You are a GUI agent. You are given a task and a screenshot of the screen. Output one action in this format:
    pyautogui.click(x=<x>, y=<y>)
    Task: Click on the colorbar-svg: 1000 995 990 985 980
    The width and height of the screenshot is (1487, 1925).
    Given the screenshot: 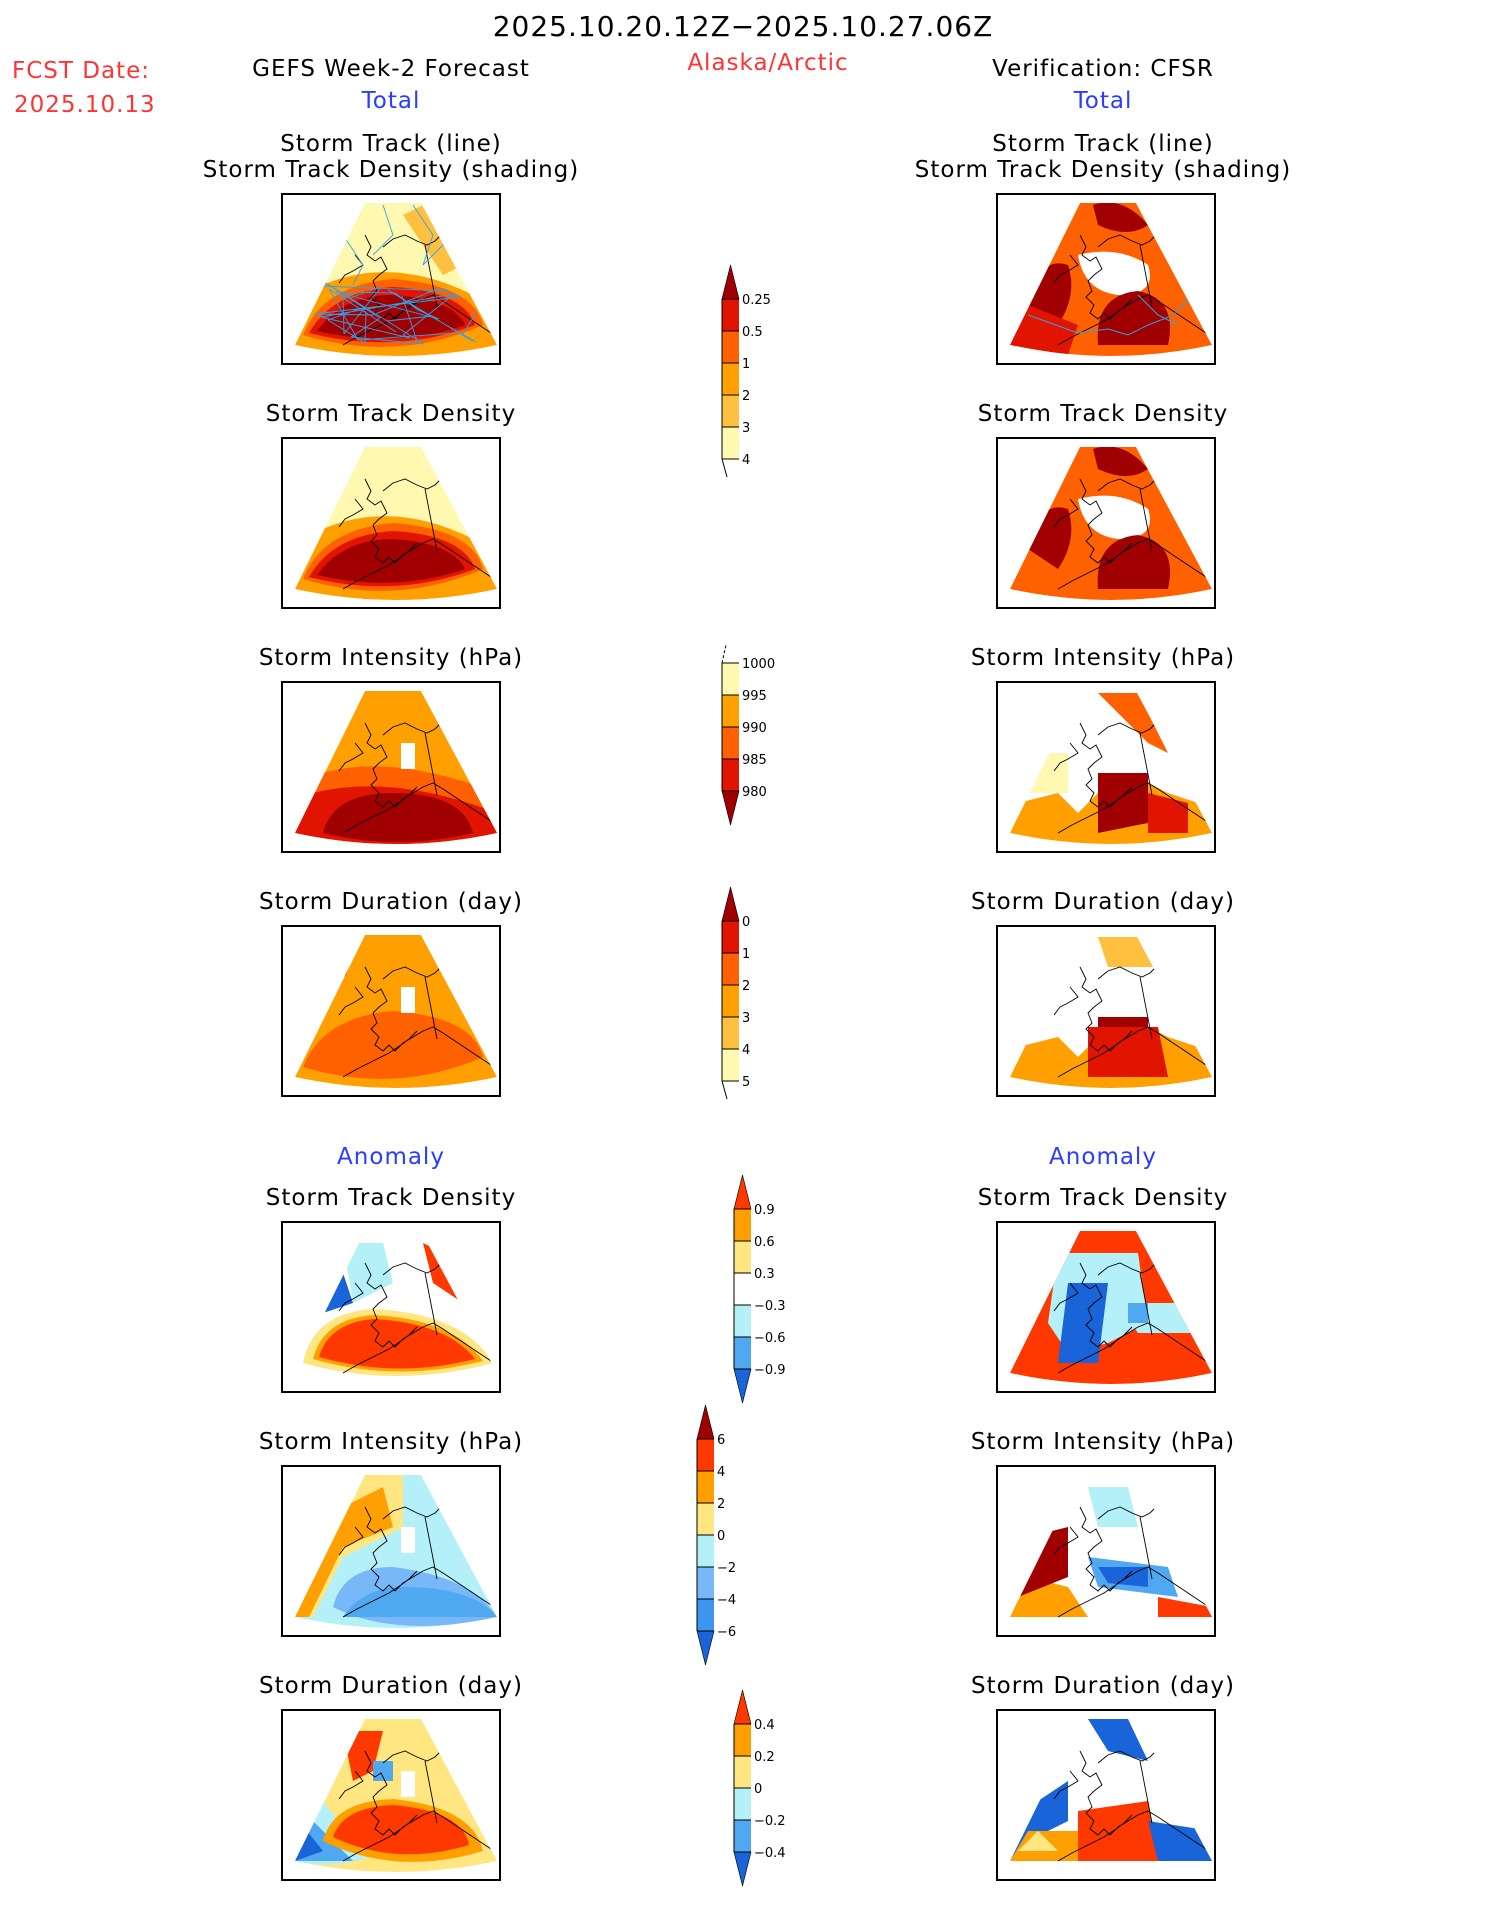 What is the action you would take?
    pyautogui.click(x=748, y=735)
    